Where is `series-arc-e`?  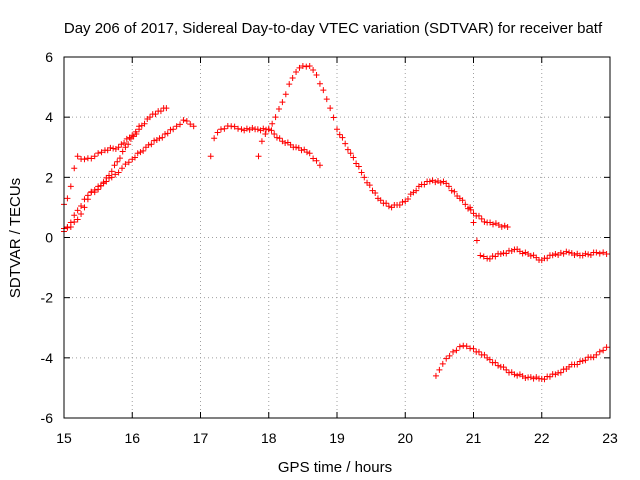 series-arc-e is located at coordinates (383, 146).